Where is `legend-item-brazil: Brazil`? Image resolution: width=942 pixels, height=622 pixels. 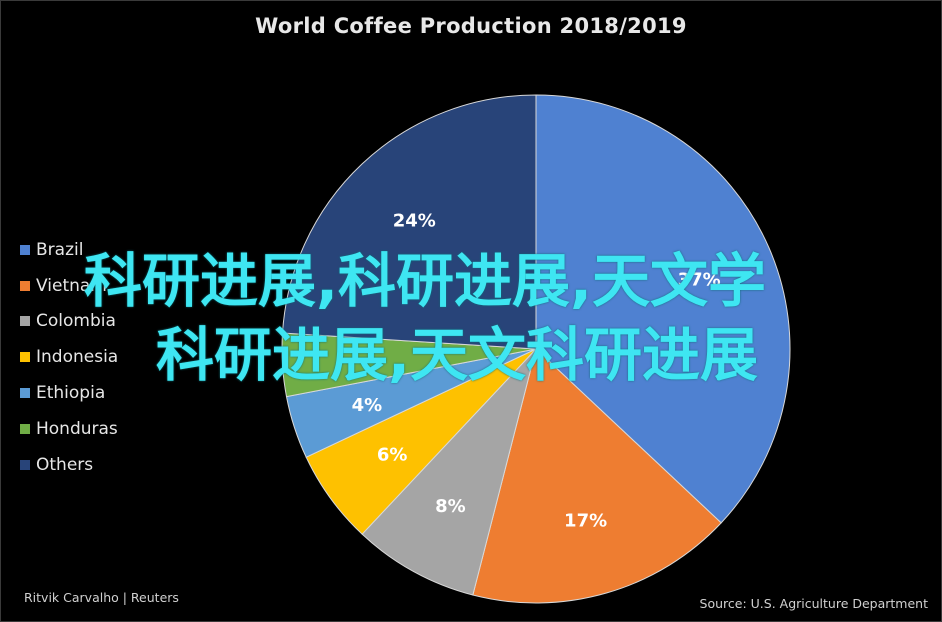
legend-item-brazil: Brazil is located at coordinates (69, 250).